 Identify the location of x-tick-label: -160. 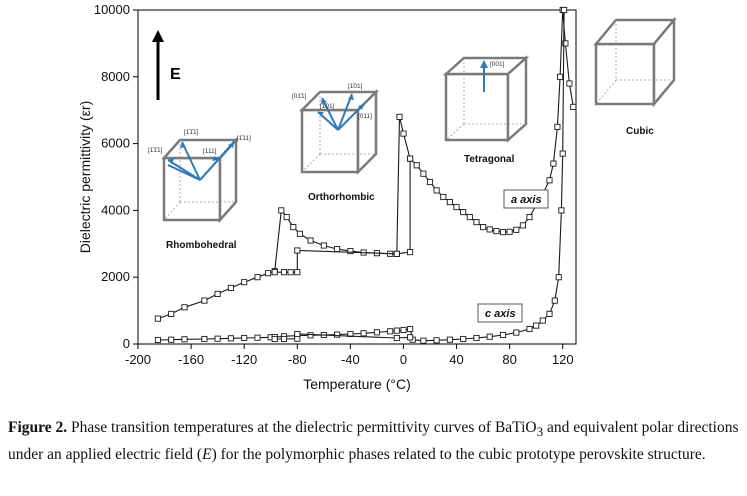
(191, 359).